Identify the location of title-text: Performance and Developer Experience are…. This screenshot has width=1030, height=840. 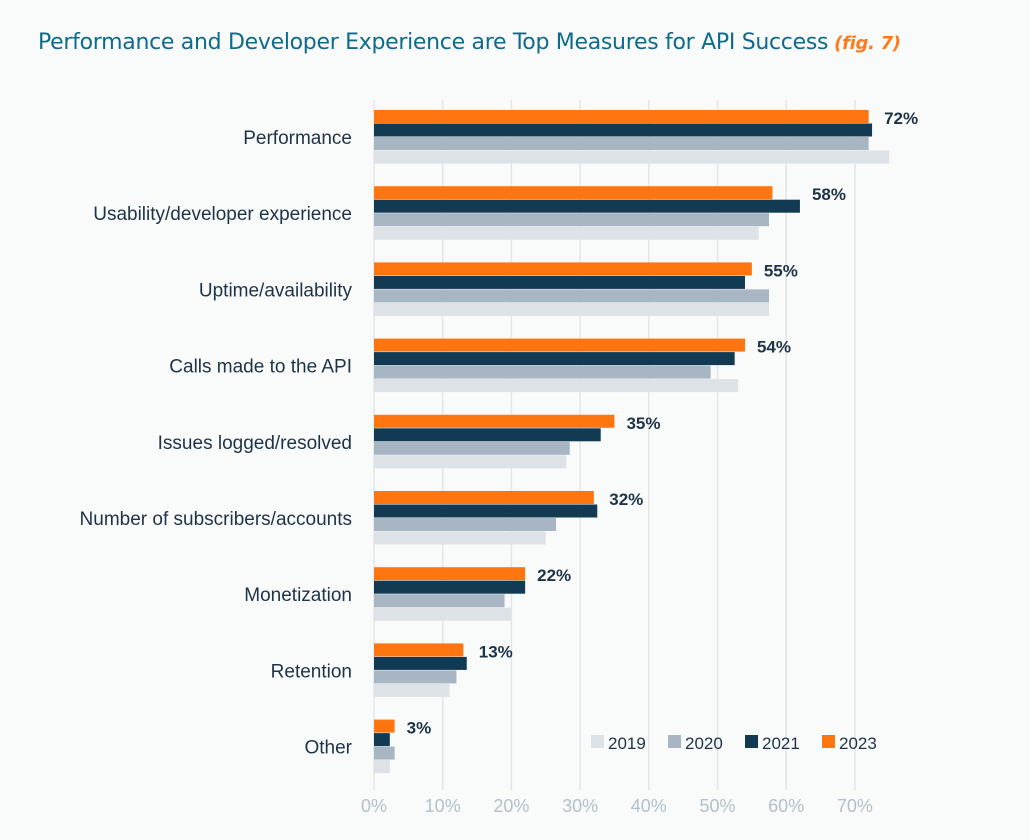
(433, 42).